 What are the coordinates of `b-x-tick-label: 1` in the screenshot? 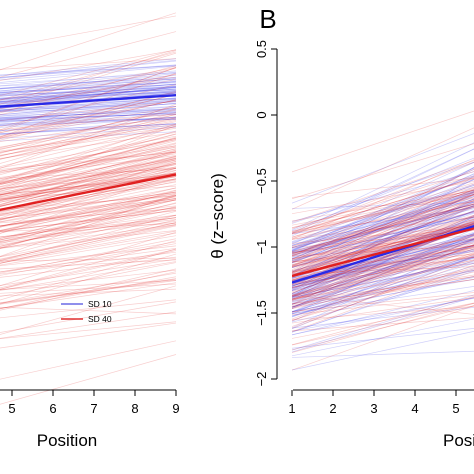 It's located at (291, 408).